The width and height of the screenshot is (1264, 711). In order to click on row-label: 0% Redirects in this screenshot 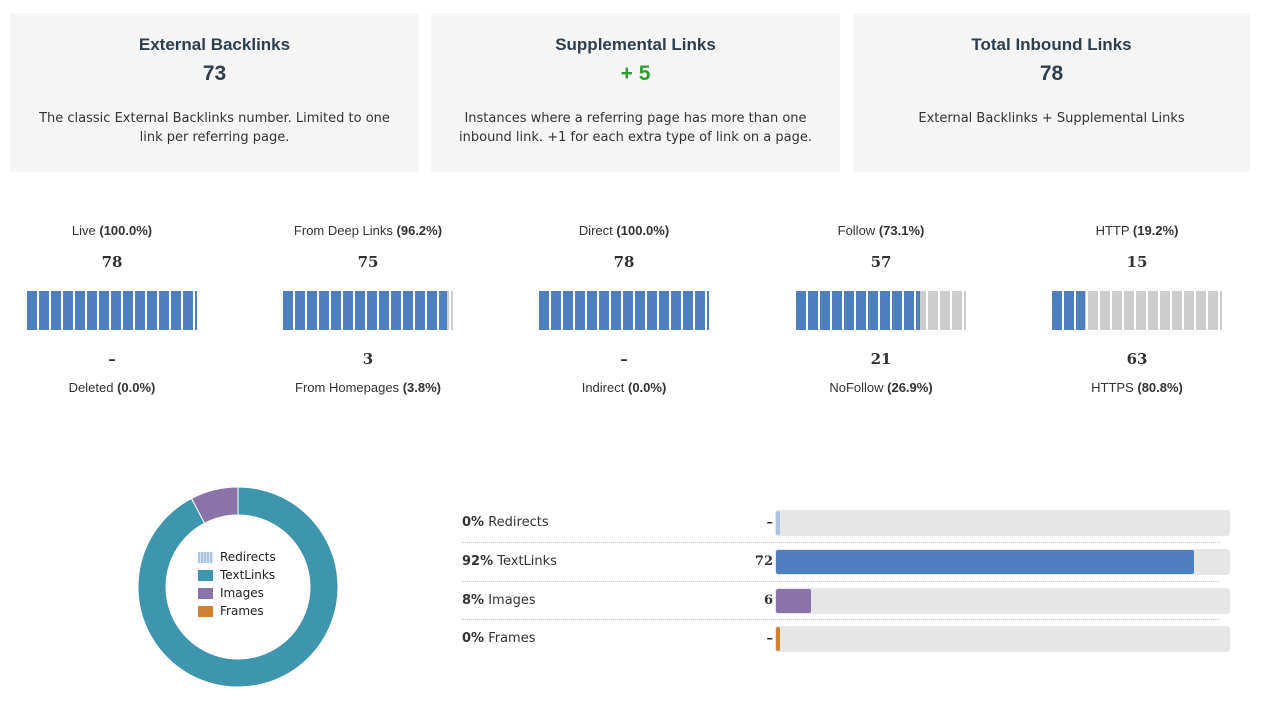, I will do `click(505, 523)`.